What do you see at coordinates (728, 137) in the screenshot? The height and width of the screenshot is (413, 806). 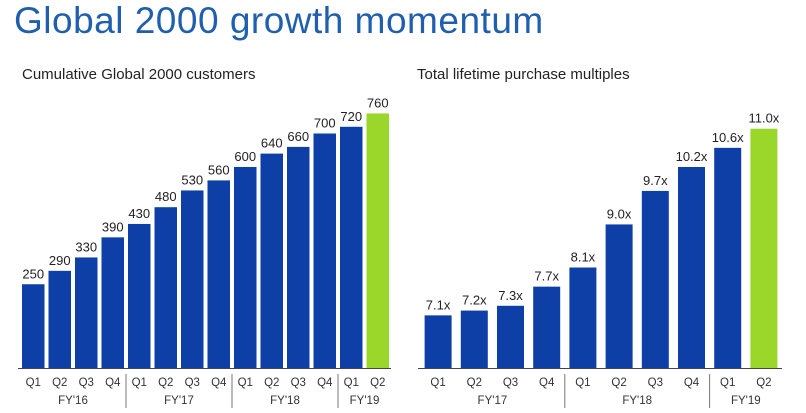 I see `data-label: 10.6x` at bounding box center [728, 137].